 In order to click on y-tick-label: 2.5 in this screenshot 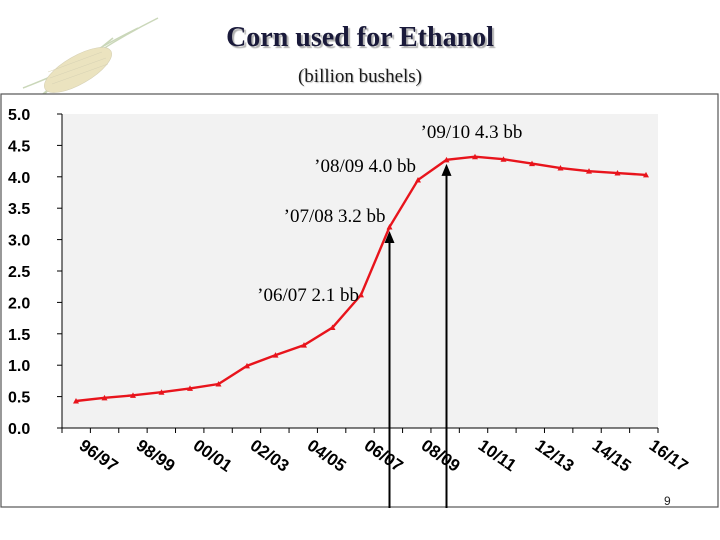, I will do `click(19, 272)`.